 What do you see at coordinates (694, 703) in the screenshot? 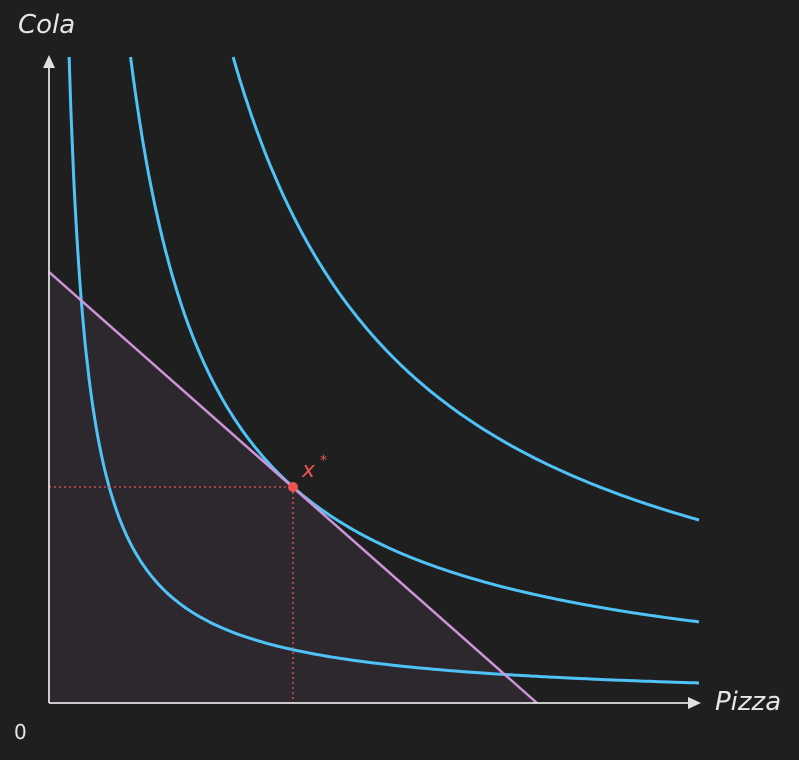
I see `x-arrow` at bounding box center [694, 703].